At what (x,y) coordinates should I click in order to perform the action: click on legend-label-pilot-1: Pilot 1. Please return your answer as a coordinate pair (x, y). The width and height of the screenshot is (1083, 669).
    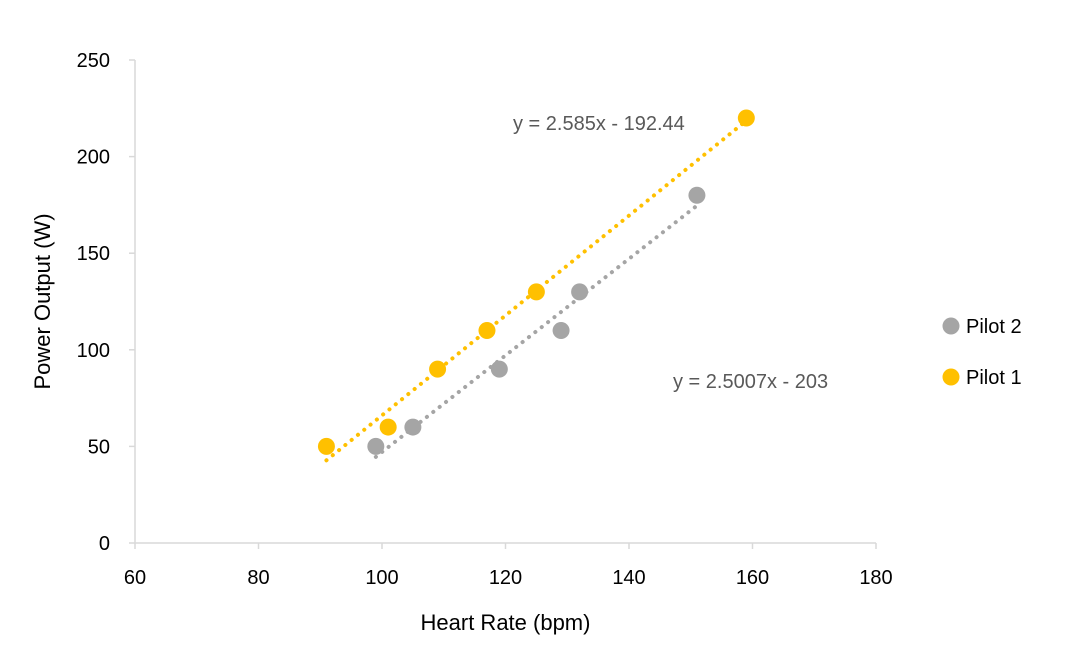
    Looking at the image, I should click on (994, 378).